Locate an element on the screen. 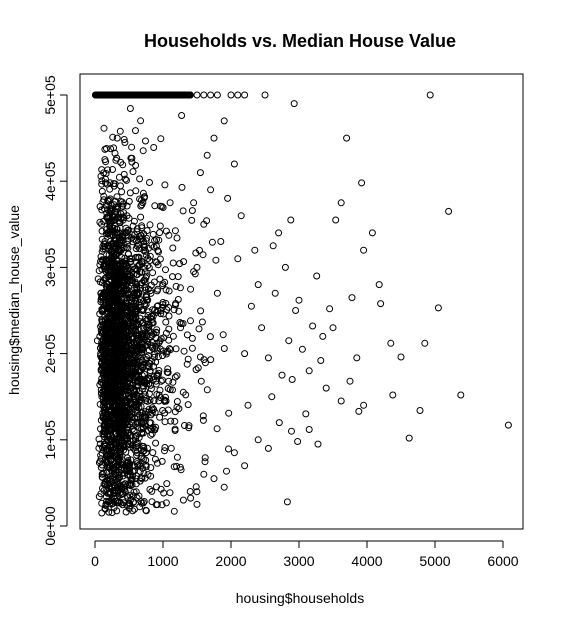 The height and width of the screenshot is (627, 565). x-tick-label: 5000 is located at coordinates (434, 561).